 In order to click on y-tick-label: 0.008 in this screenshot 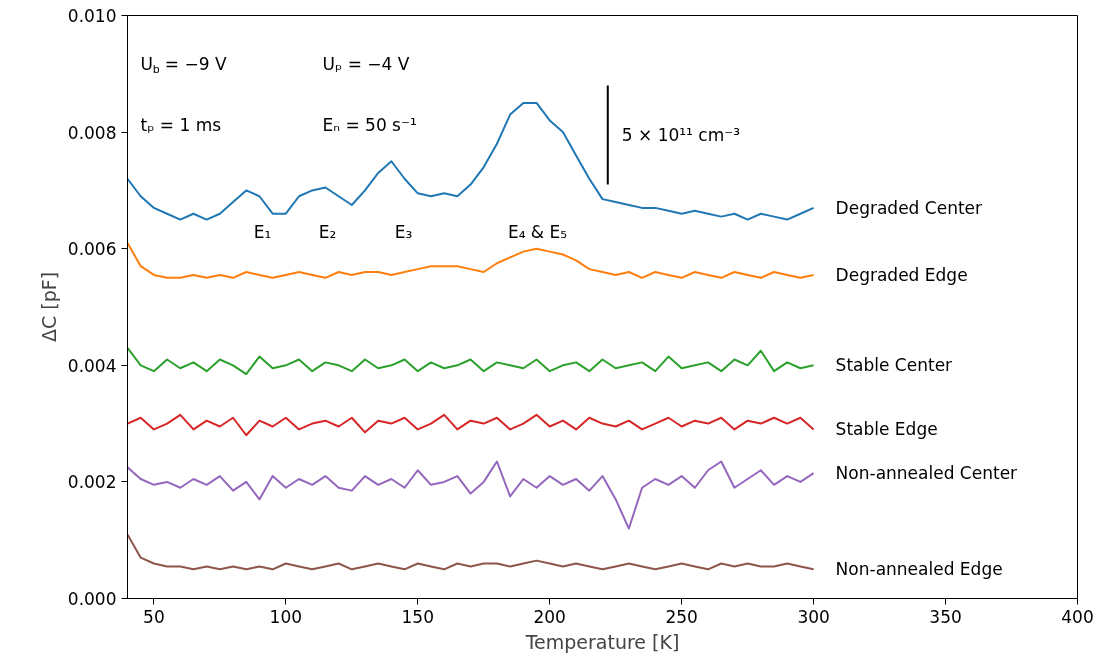, I will do `click(92, 132)`.